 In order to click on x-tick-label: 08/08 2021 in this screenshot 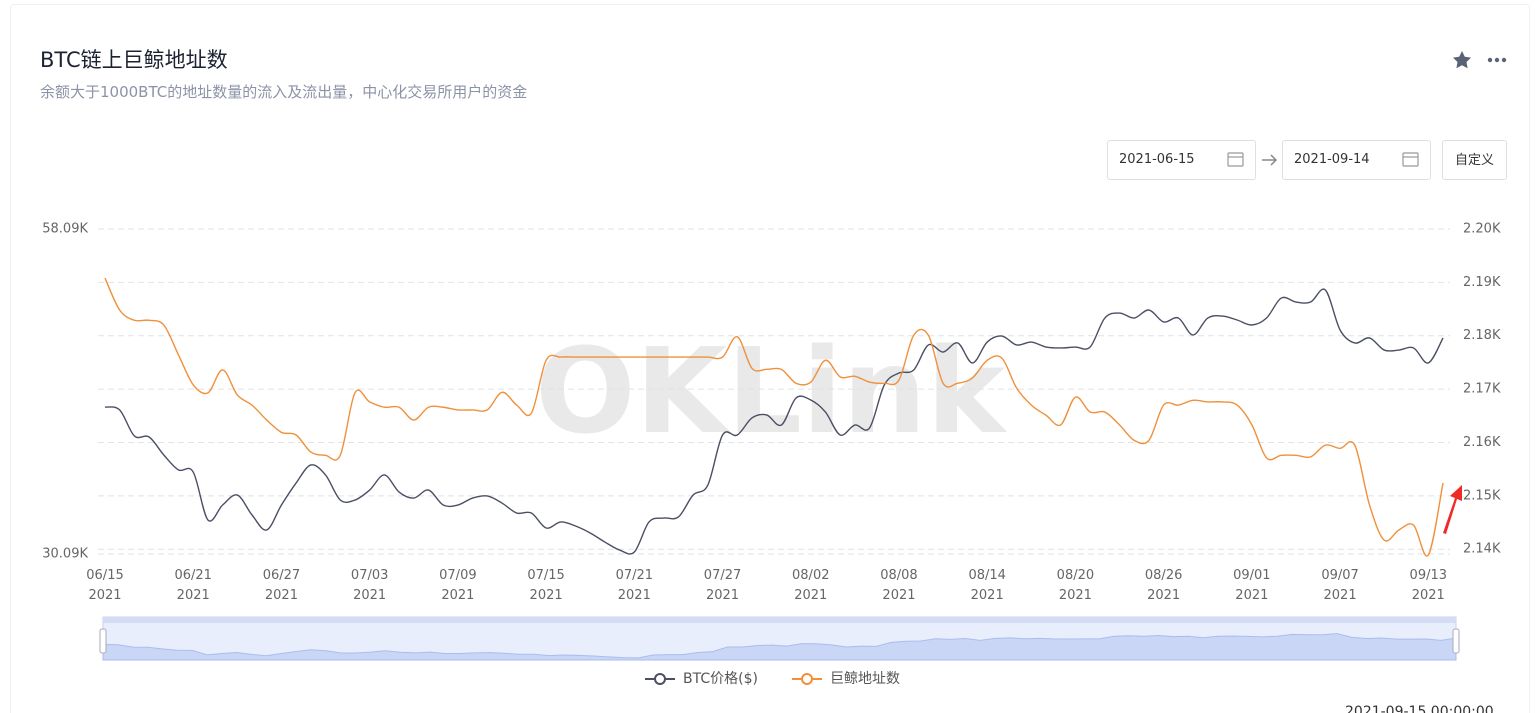, I will do `click(899, 585)`.